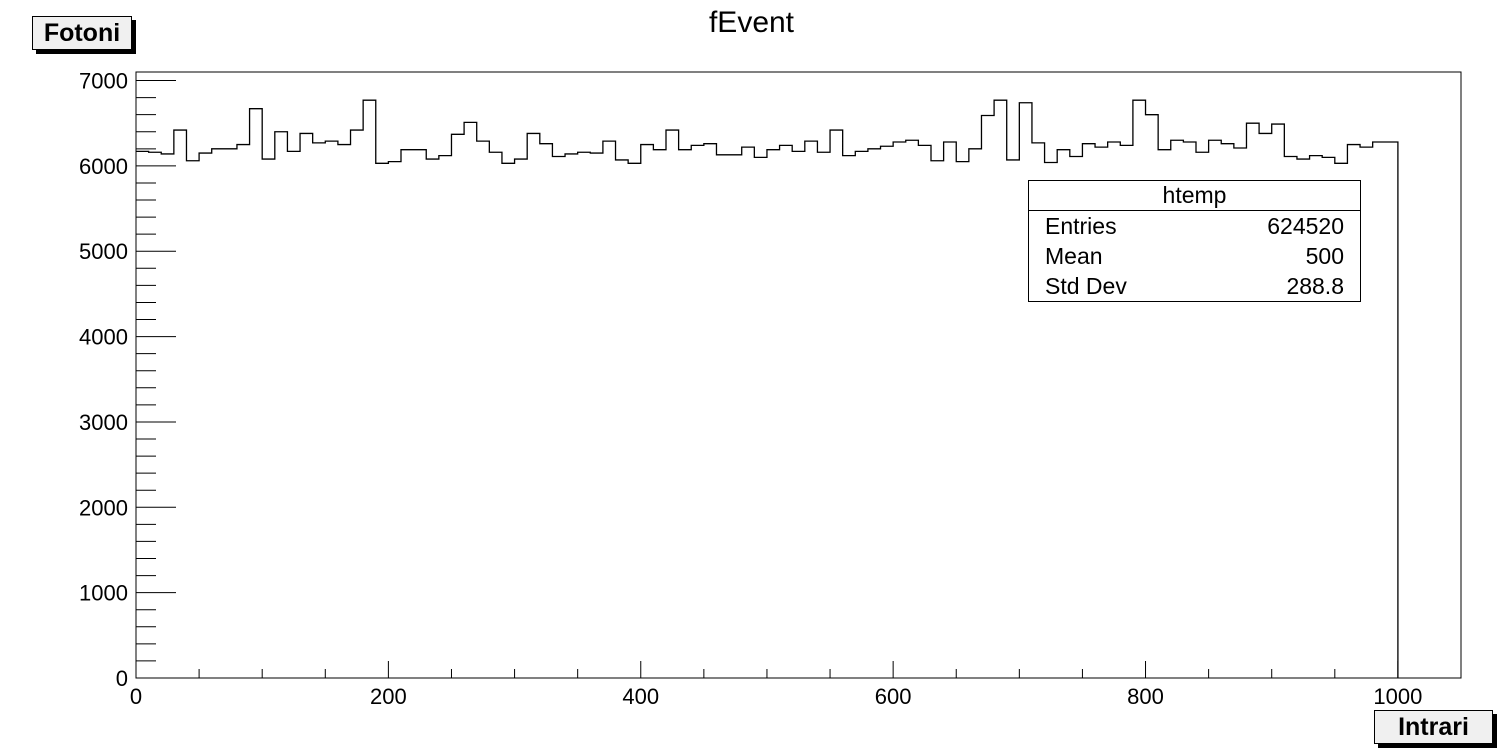 This screenshot has height=753, width=1503. What do you see at coordinates (1194, 256) in the screenshot?
I see `stats-row-mean: Mean 500` at bounding box center [1194, 256].